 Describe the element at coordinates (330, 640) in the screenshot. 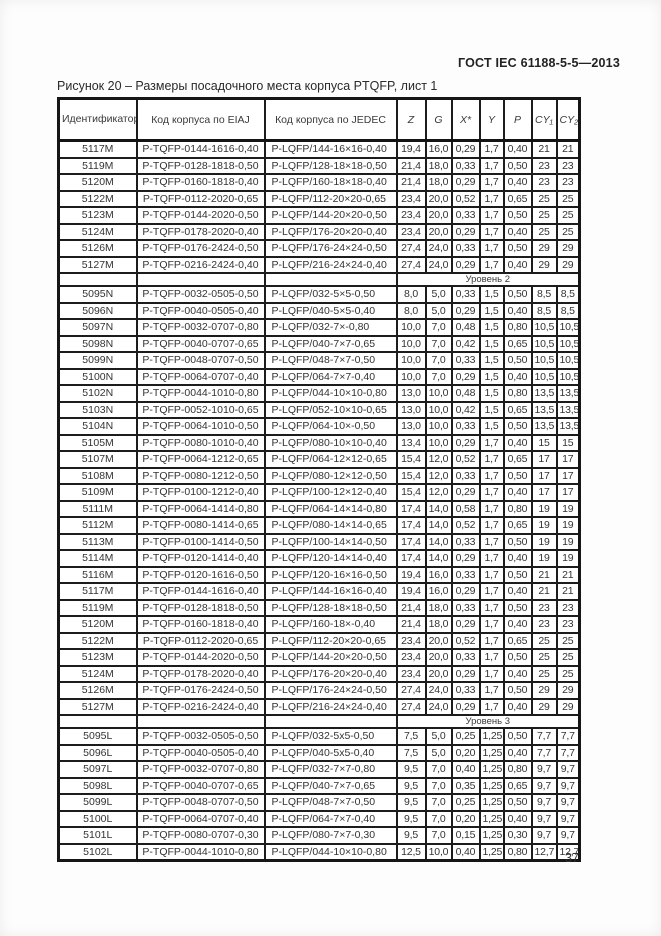

I see `cell-jedec: P-LQFP/112-20×20-0,65` at that location.